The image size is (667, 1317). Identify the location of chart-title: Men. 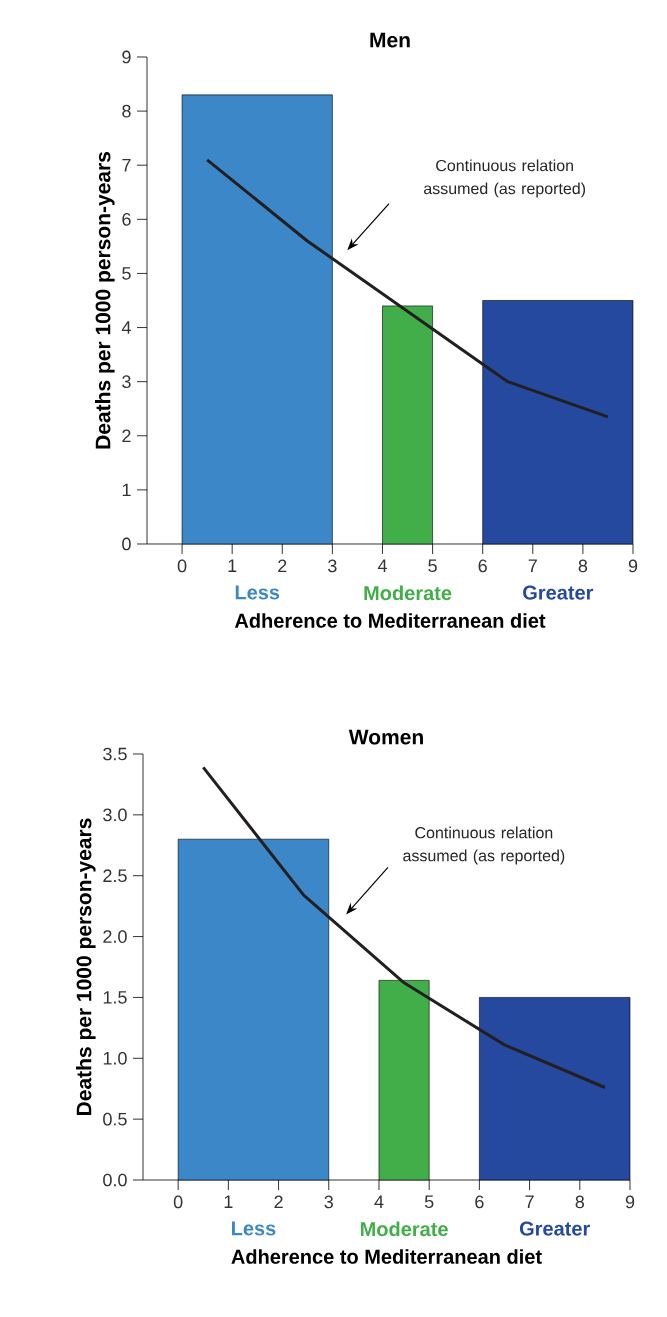
(390, 40).